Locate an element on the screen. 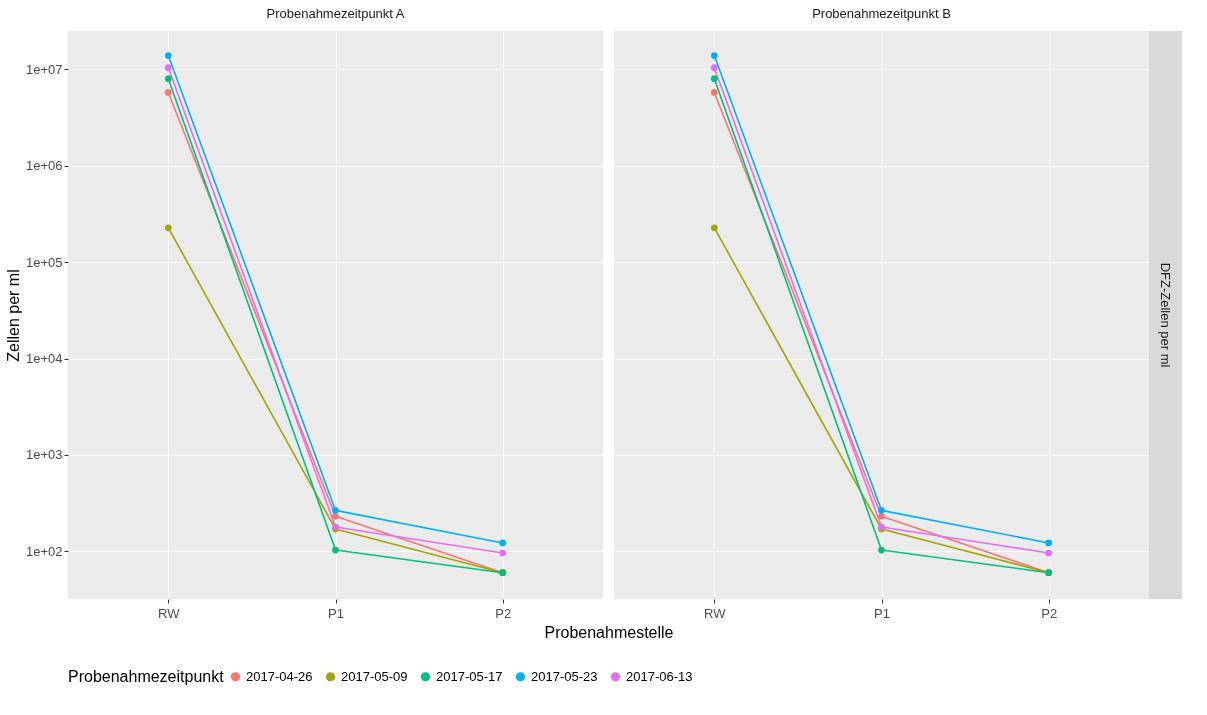 The height and width of the screenshot is (715, 1207). chart-title: Probenahmezeitpunkt B is located at coordinates (881, 13).